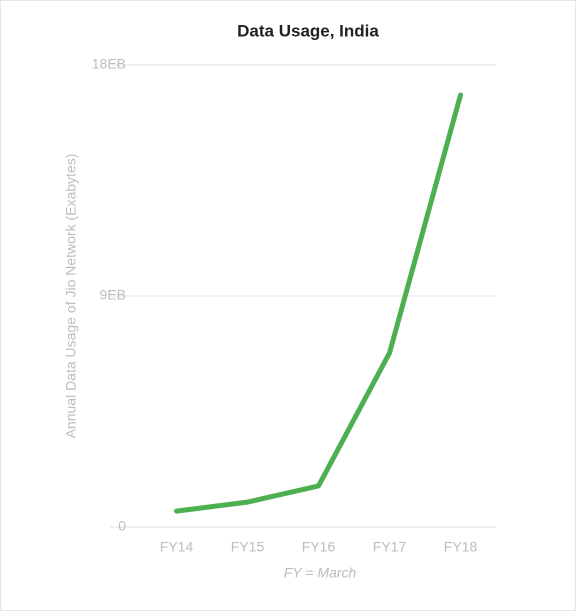 The width and height of the screenshot is (580, 611). I want to click on x-axis-title: FY = March, so click(320, 573).